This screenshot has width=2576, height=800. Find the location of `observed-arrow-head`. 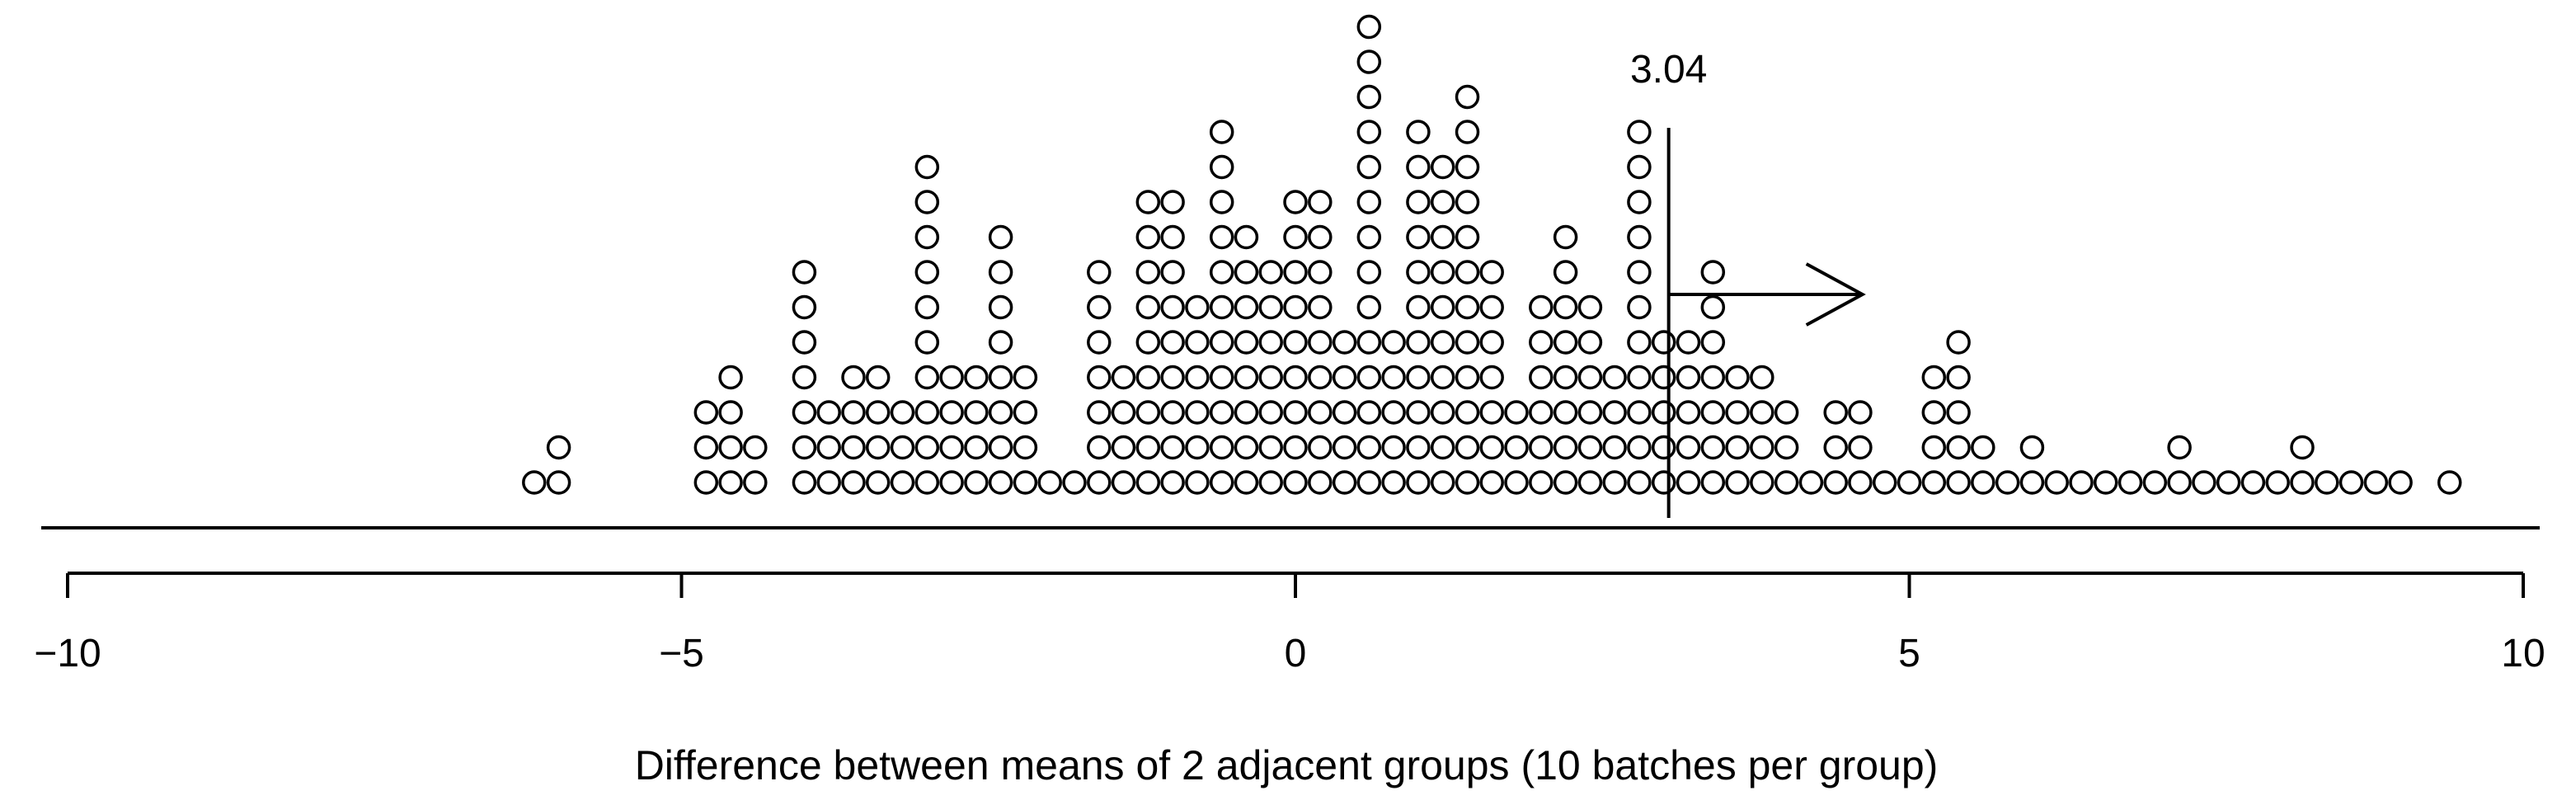

observed-arrow-head is located at coordinates (1835, 294).